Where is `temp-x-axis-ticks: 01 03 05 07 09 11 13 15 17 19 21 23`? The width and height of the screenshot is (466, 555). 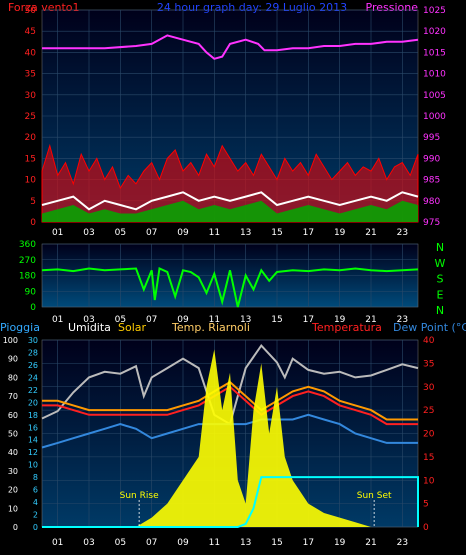
temp-x-axis-ticks: 01 03 05 07 09 11 13 15 17 19 21 23 is located at coordinates (230, 543).